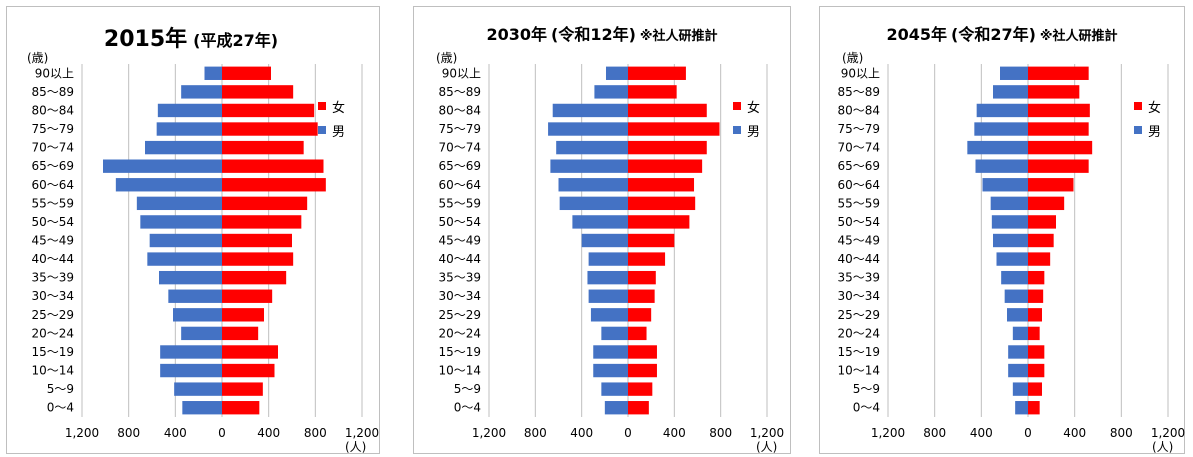 The image size is (1193, 457). Describe the element at coordinates (52, 148) in the screenshot. I see `age-label: 70〜74` at that location.